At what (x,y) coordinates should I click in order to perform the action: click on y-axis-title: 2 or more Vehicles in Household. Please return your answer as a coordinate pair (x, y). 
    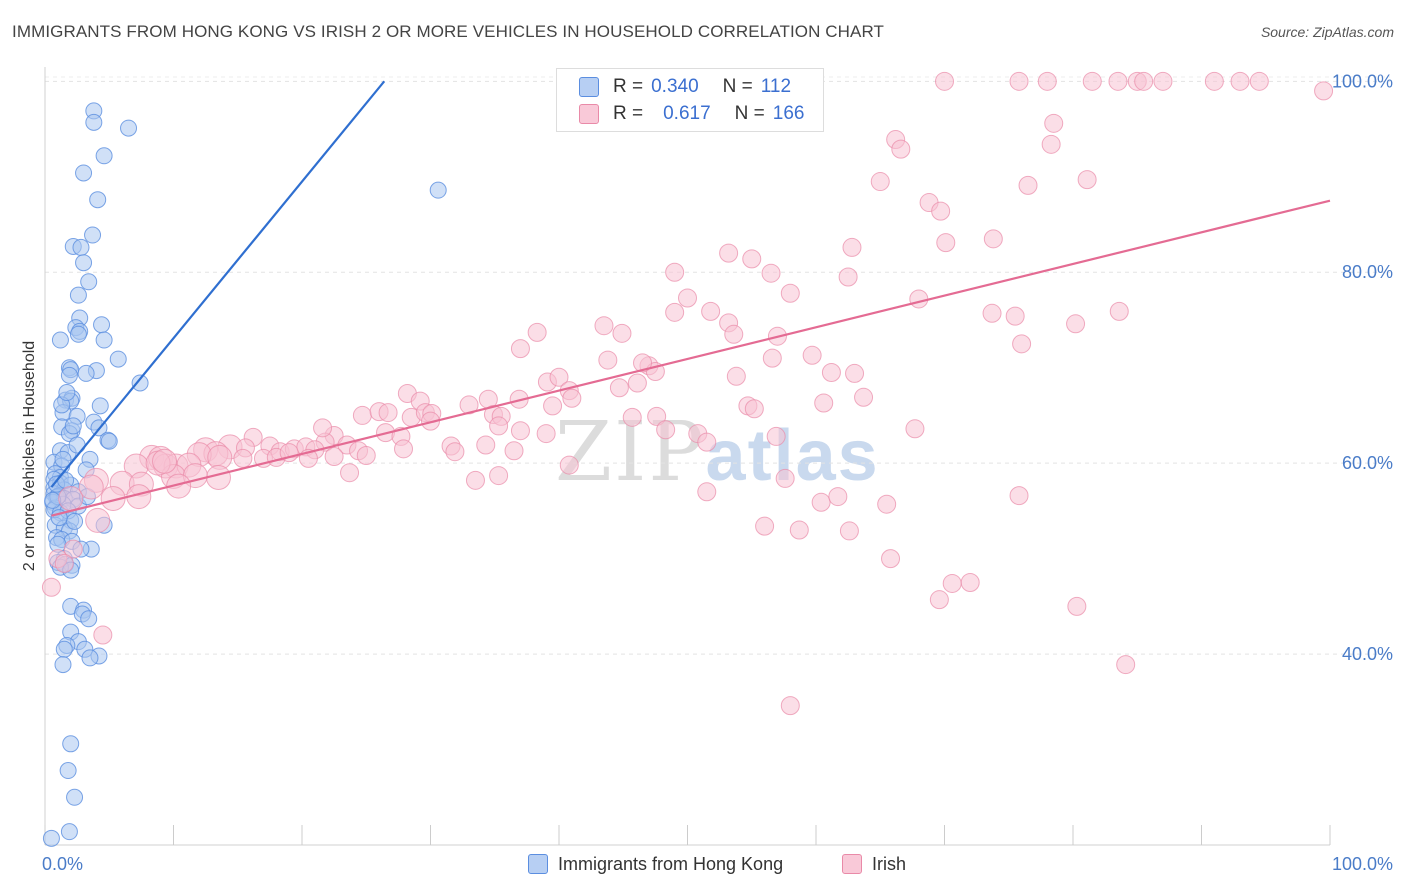
    Looking at the image, I should click on (29, 456).